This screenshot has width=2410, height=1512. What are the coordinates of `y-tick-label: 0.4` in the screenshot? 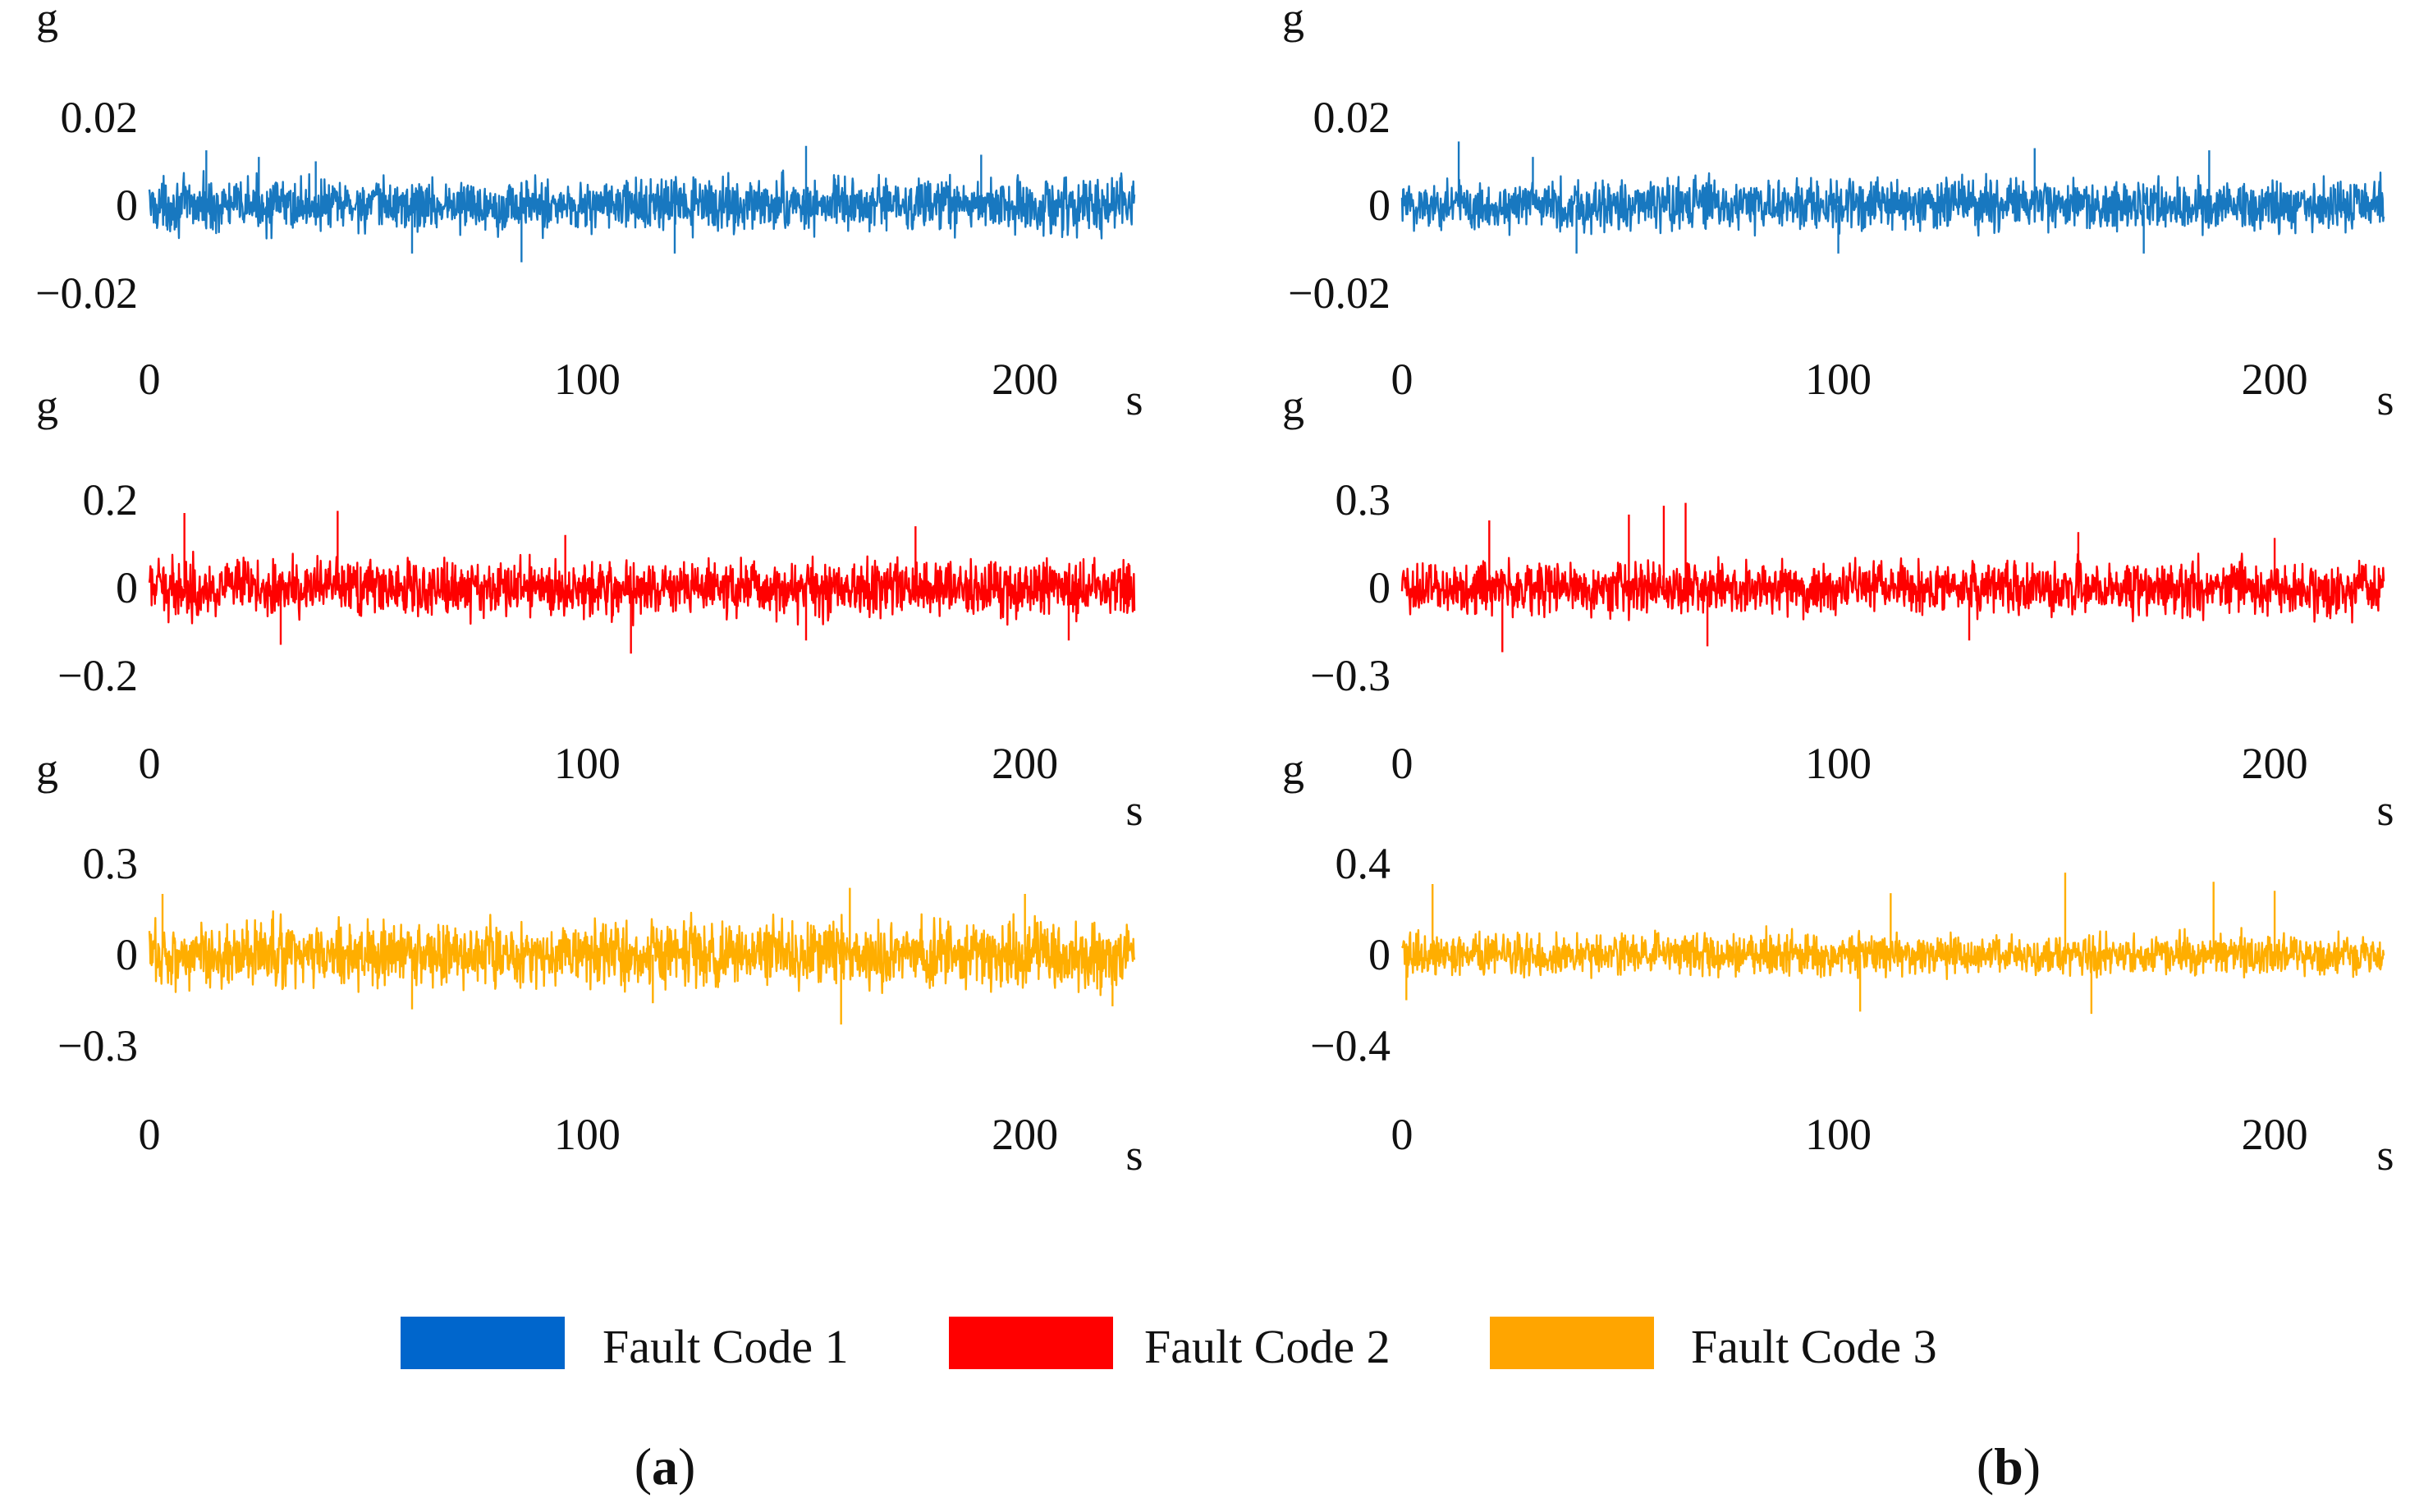 It's located at (1363, 863).